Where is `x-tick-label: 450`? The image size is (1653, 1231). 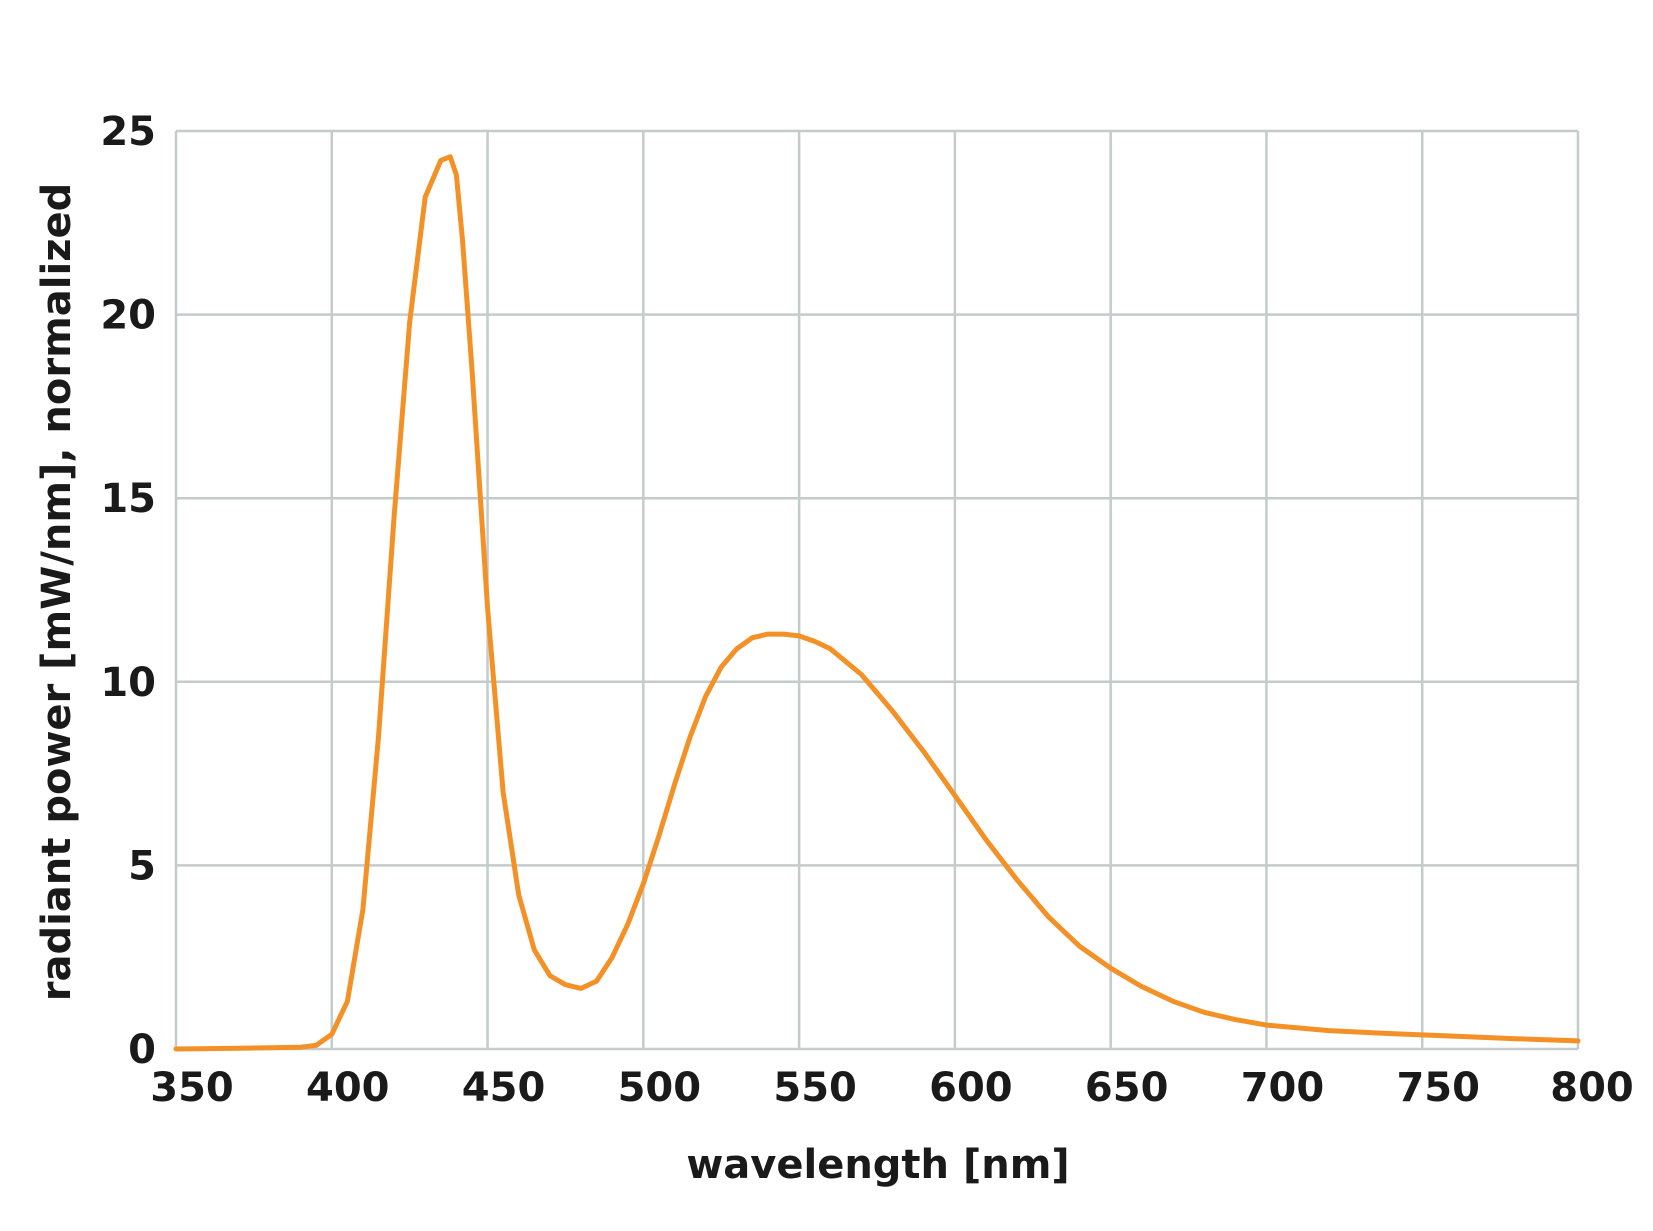 x-tick-label: 450 is located at coordinates (504, 1088).